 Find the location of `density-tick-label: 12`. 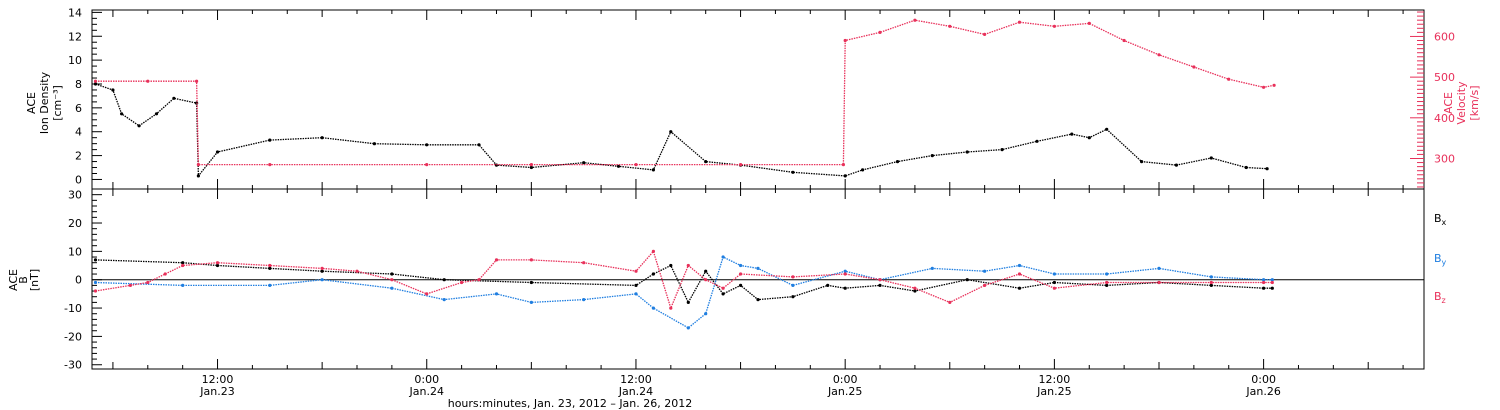

density-tick-label: 12 is located at coordinates (75, 36).